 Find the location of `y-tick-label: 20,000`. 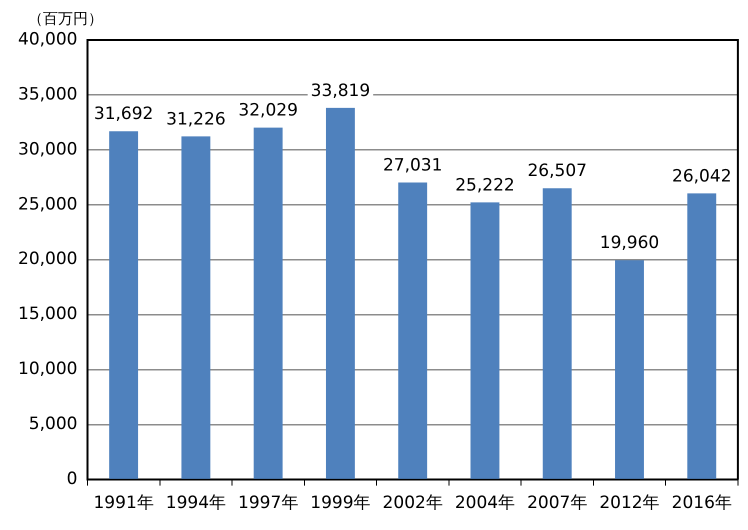

y-tick-label: 20,000 is located at coordinates (48, 259).